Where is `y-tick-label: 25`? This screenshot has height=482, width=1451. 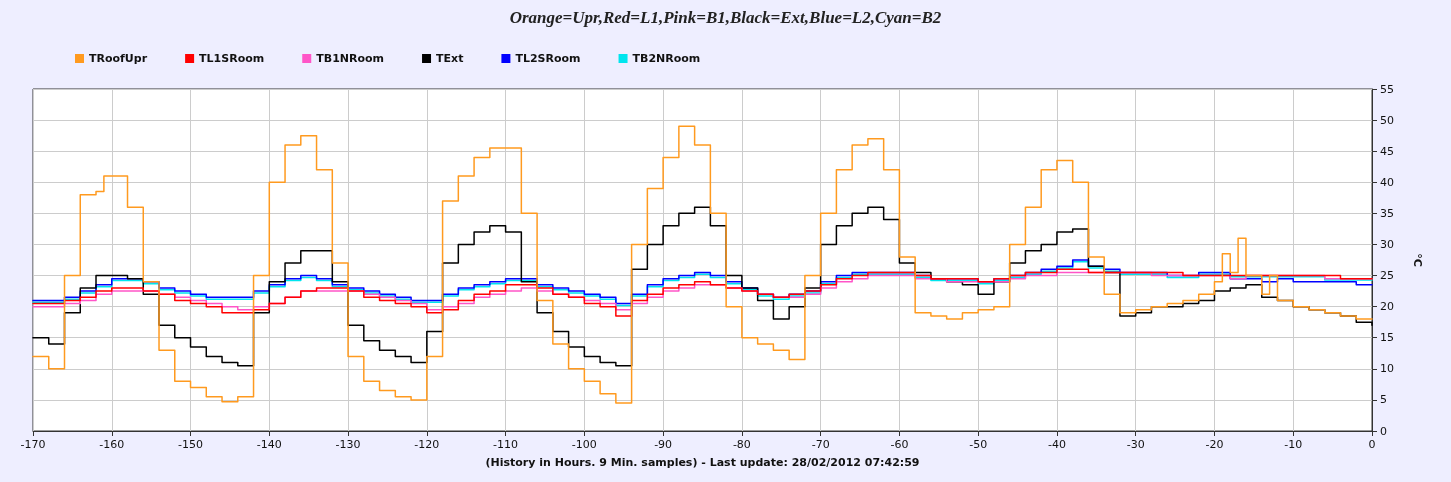
y-tick-label: 25 is located at coordinates (1387, 276).